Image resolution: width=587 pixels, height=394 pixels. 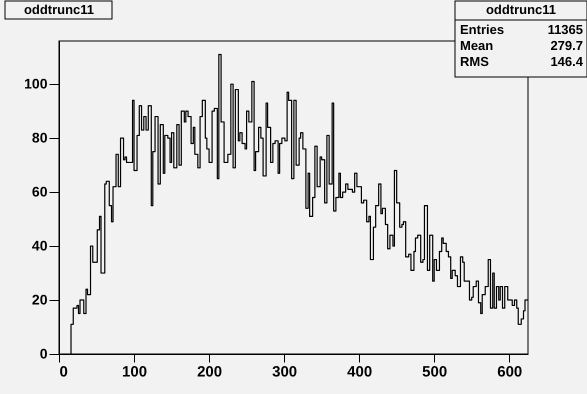 I want to click on x-tick-label: 100, so click(x=135, y=372).